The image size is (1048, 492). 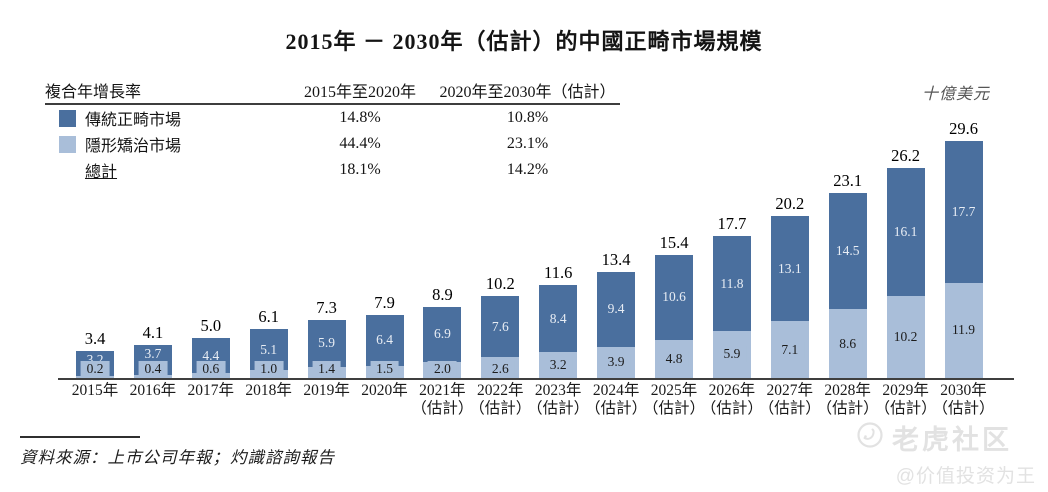 I want to click on x-axis-label-2029年: 2029年 （估計）, so click(x=906, y=400).